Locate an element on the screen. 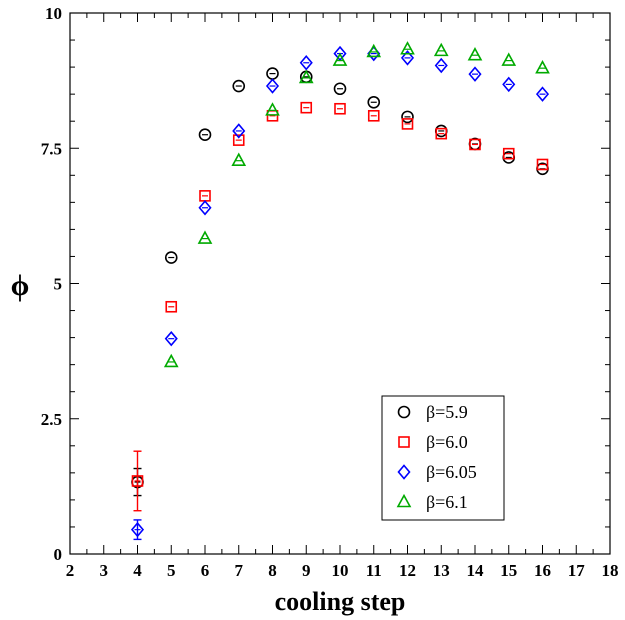 This screenshot has width=625, height=620. y-tick-label: 10 is located at coordinates (53, 13).